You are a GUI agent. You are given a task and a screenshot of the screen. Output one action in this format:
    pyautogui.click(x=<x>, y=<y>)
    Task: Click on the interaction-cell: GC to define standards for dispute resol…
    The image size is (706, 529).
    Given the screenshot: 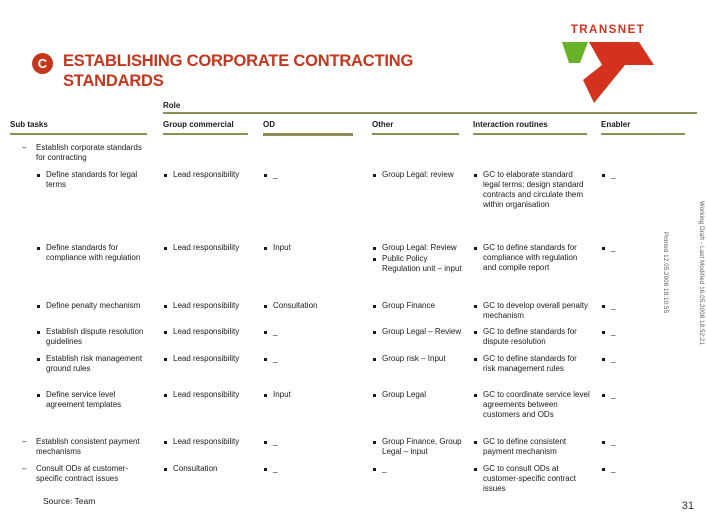 What is the action you would take?
    pyautogui.click(x=537, y=336)
    